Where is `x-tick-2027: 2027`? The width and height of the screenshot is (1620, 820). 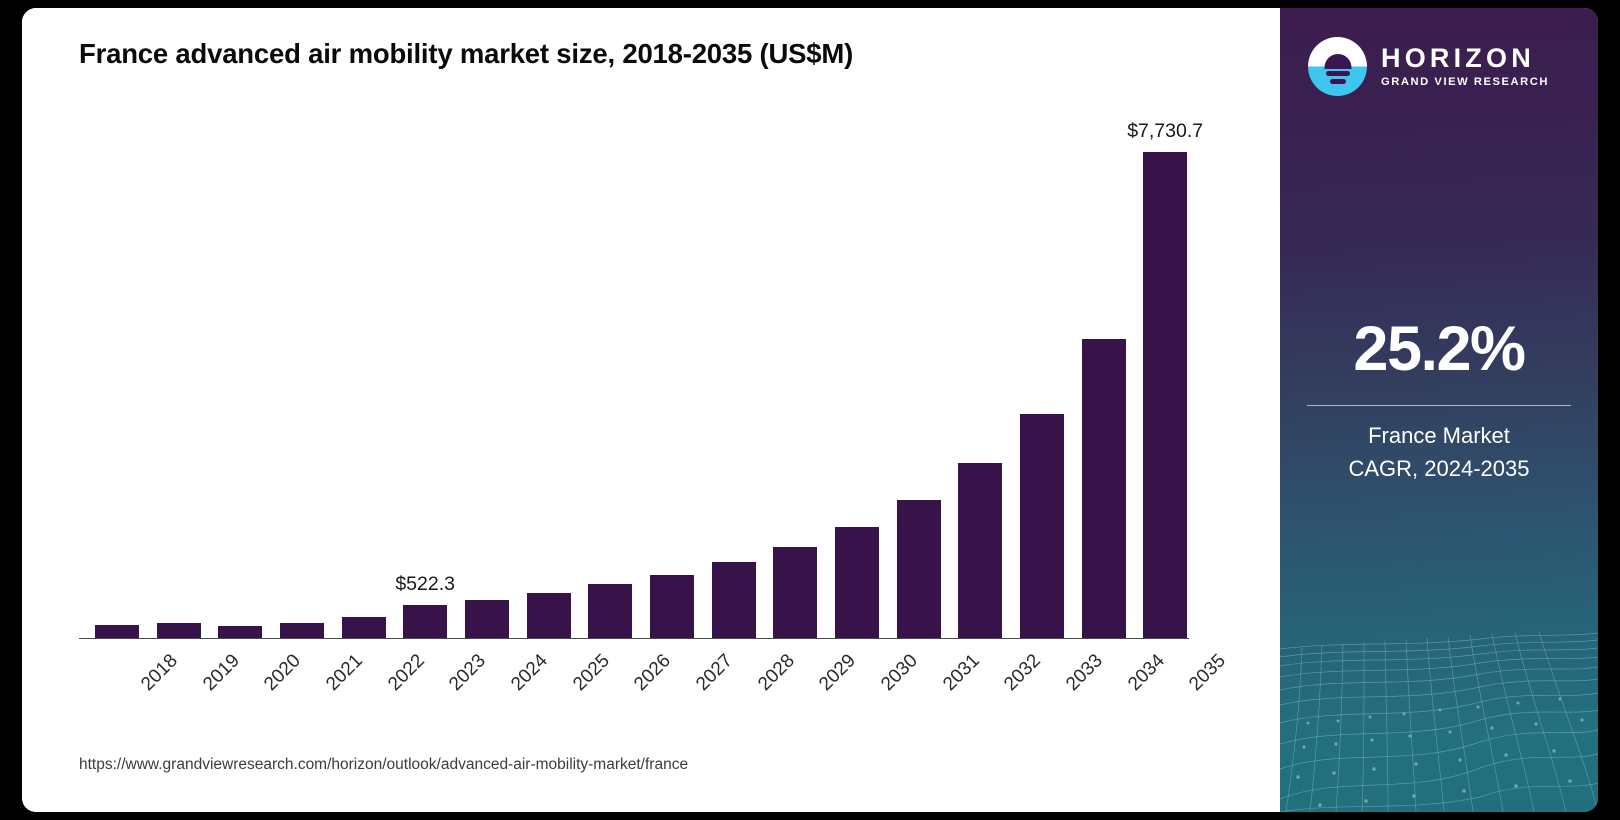
x-tick-2027: 2027 is located at coordinates (714, 672).